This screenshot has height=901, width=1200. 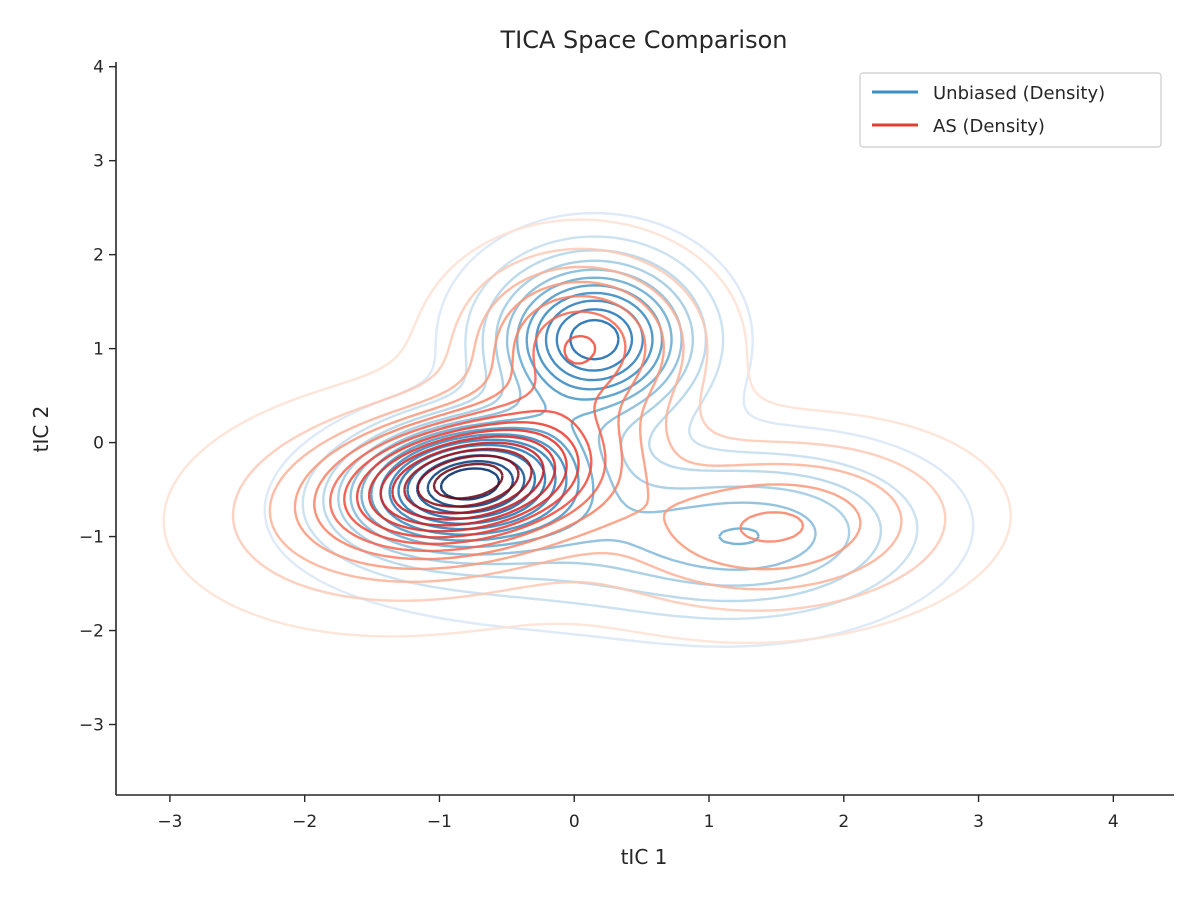 I want to click on y-tick-label: 3, so click(x=98, y=162).